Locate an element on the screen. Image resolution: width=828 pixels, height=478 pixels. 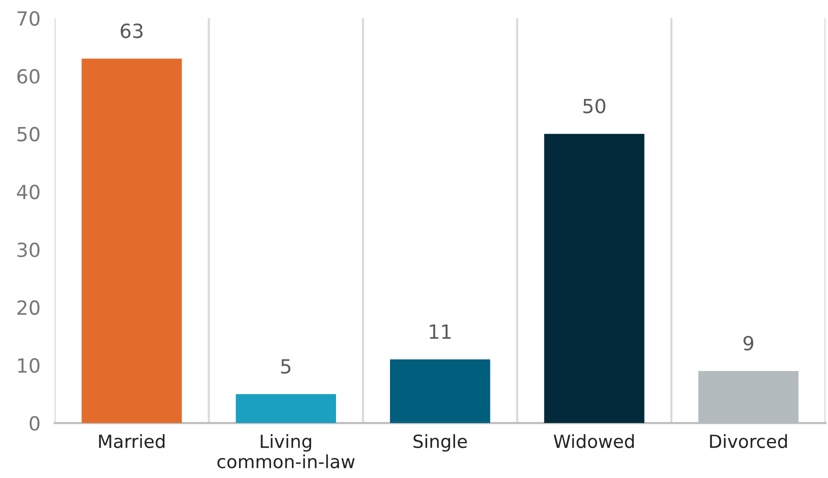
y-tick-label: 50 is located at coordinates (29, 134).